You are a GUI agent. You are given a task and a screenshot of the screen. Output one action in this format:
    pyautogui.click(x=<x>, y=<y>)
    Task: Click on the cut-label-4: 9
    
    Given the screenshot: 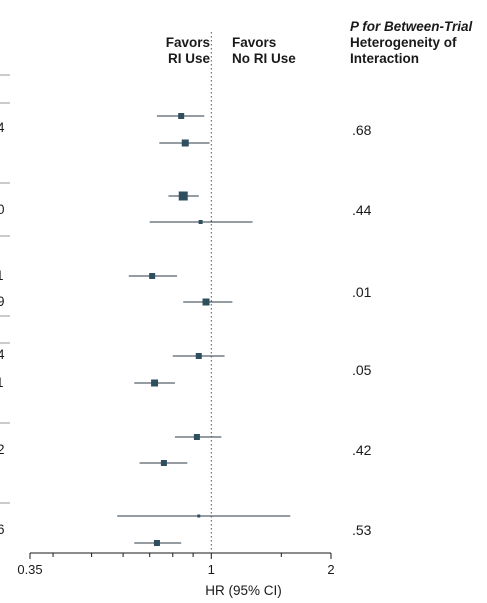 What is the action you would take?
    pyautogui.click(x=2, y=301)
    